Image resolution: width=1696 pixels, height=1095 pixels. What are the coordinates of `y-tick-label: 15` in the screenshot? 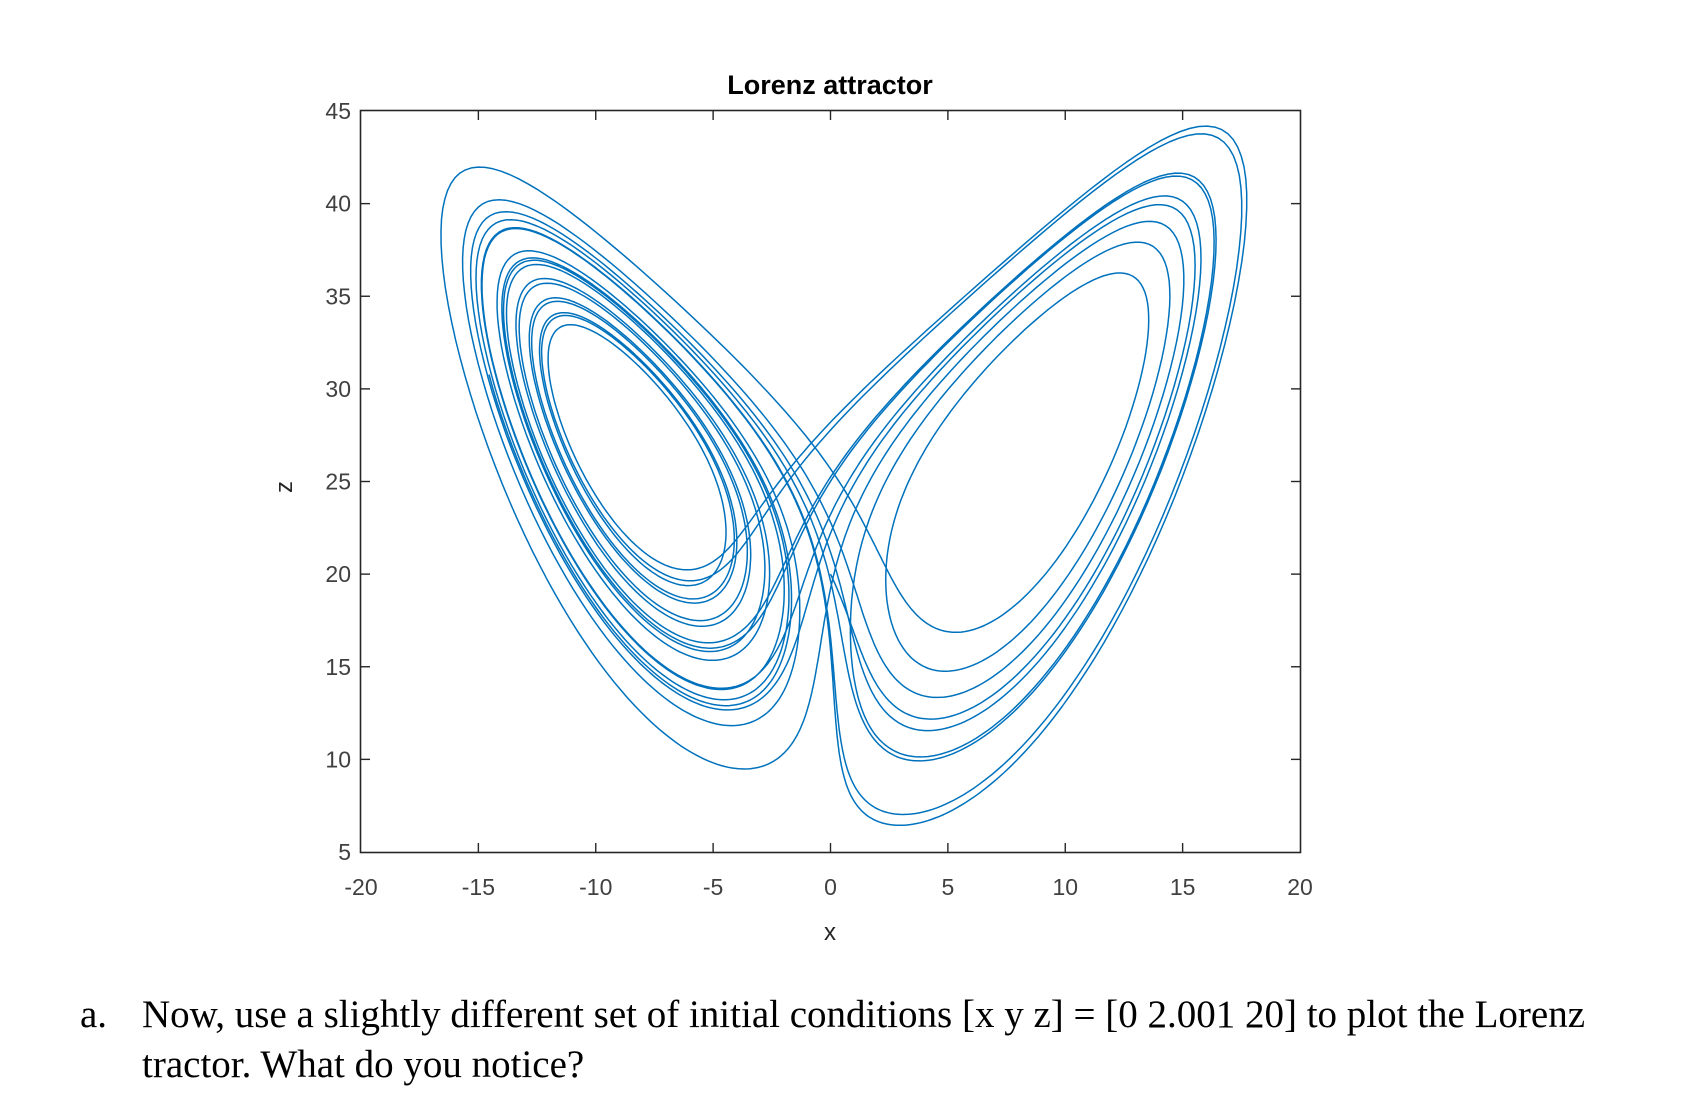 It's located at (338, 667).